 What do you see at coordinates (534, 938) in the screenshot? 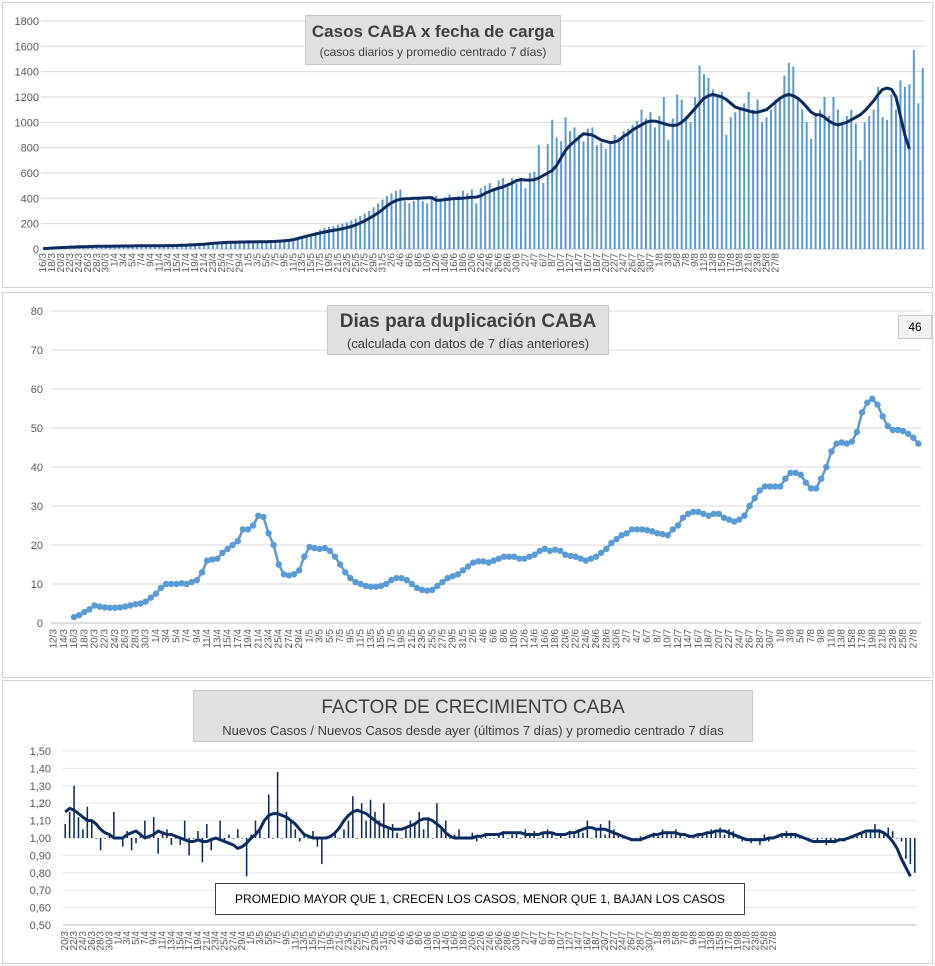
I see `x-tick-label: 4/7` at bounding box center [534, 938].